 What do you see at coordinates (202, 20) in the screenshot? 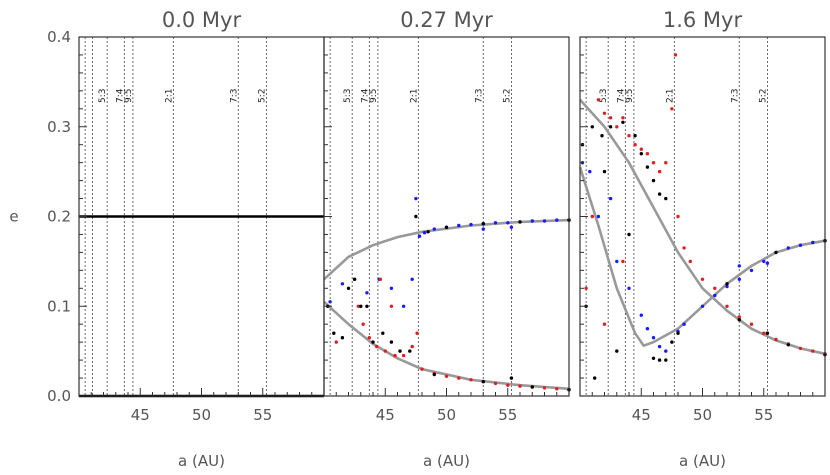
I see `panel-1-title: 0.0 Myr` at bounding box center [202, 20].